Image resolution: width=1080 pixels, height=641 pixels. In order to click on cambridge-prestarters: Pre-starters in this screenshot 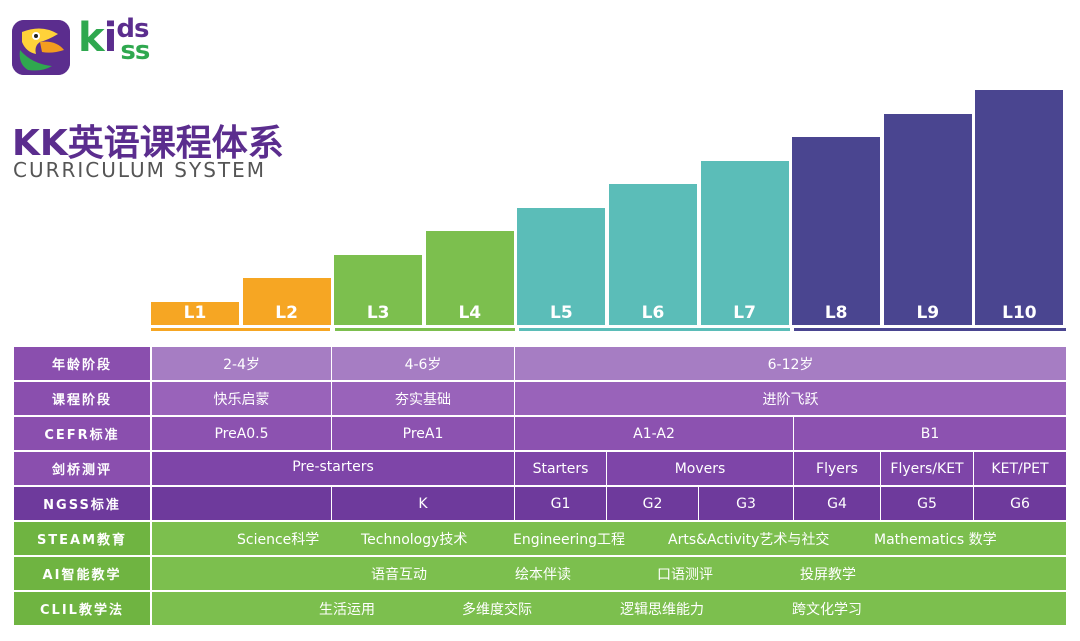, I will do `click(333, 466)`.